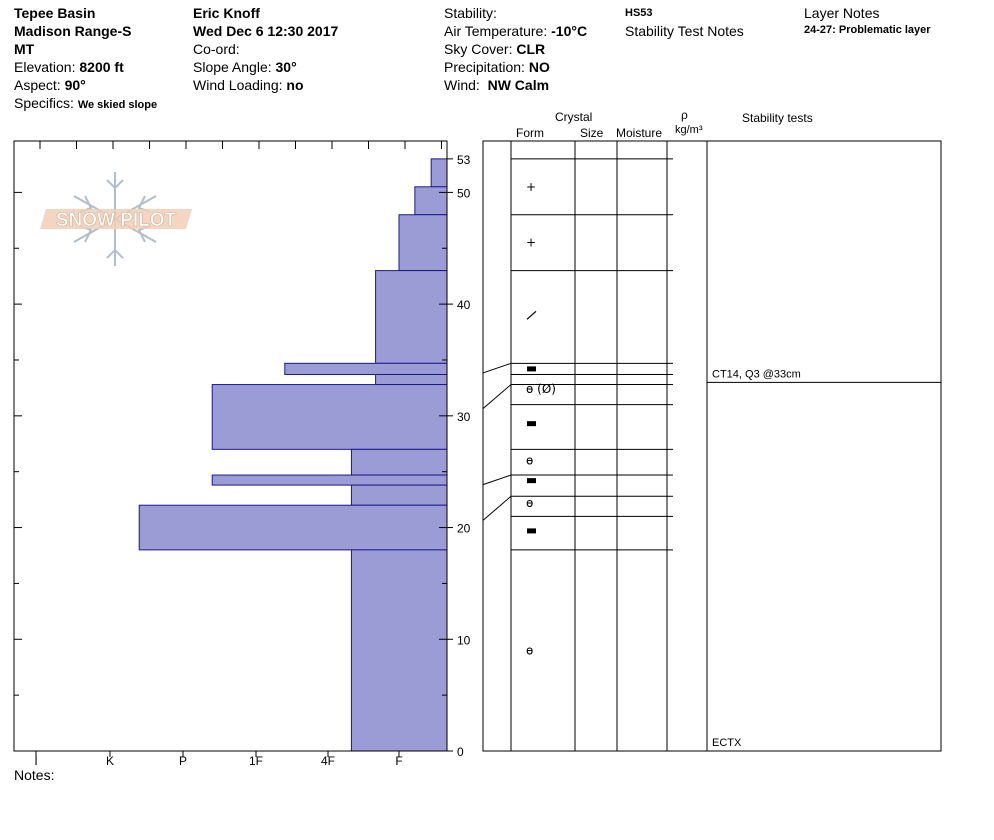 The image size is (994, 840). Describe the element at coordinates (464, 640) in the screenshot. I see `y-tick-label: 10` at that location.